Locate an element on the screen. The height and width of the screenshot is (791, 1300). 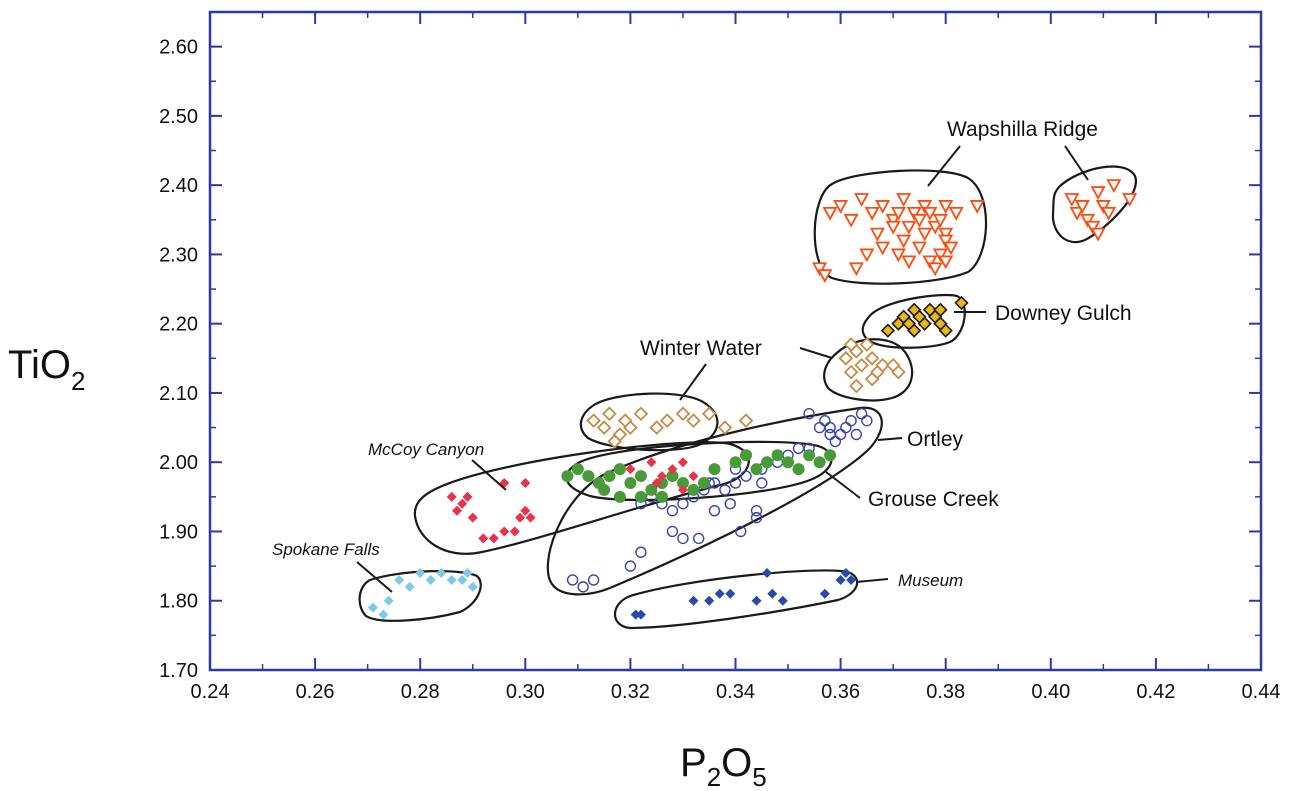
label-ortley: Ortley is located at coordinates (935, 439).